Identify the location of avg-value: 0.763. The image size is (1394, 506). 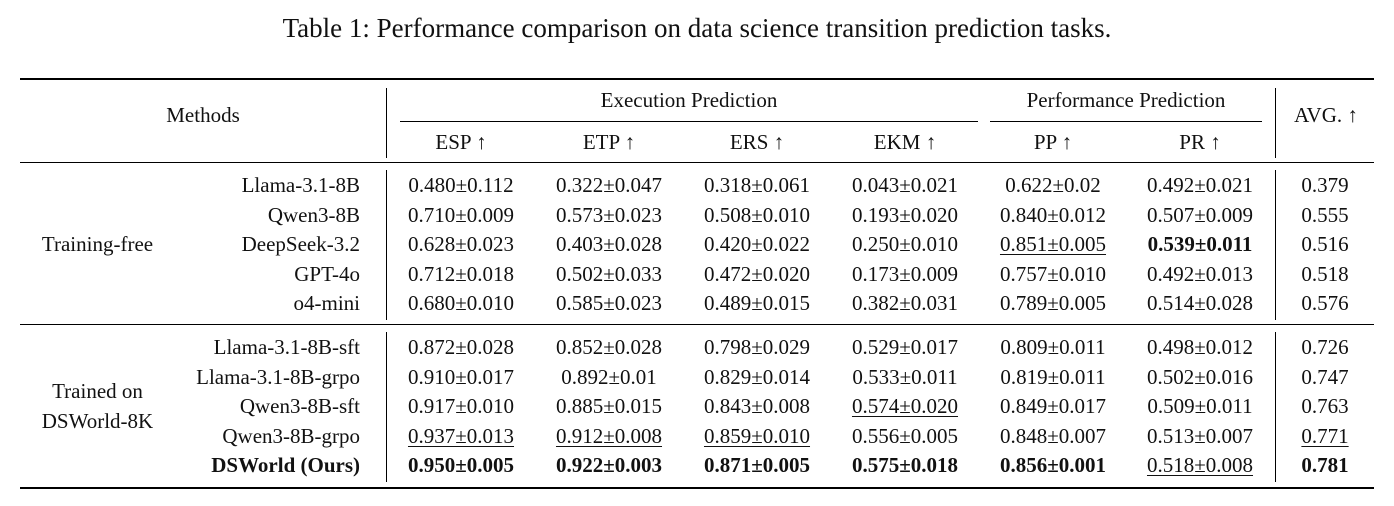
(1325, 406).